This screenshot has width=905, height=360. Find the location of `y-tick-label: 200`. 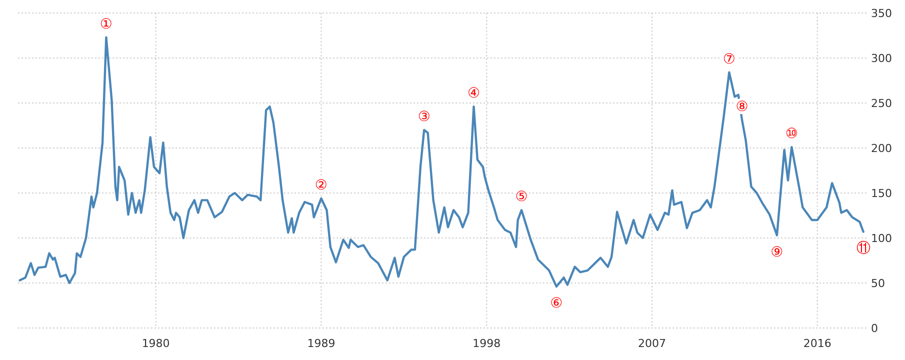

y-tick-label: 200 is located at coordinates (881, 148).